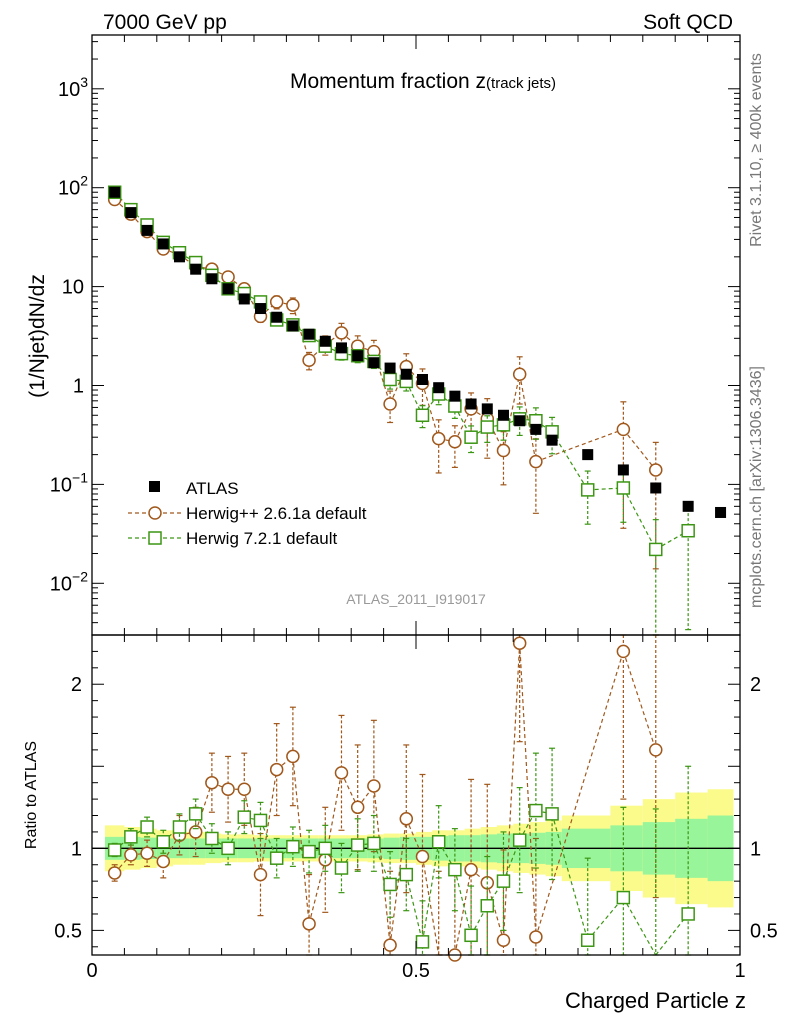 The height and width of the screenshot is (1024, 786). I want to click on legend-herwigpp-label: Herwig++ 2.6.1a default, so click(276, 513).